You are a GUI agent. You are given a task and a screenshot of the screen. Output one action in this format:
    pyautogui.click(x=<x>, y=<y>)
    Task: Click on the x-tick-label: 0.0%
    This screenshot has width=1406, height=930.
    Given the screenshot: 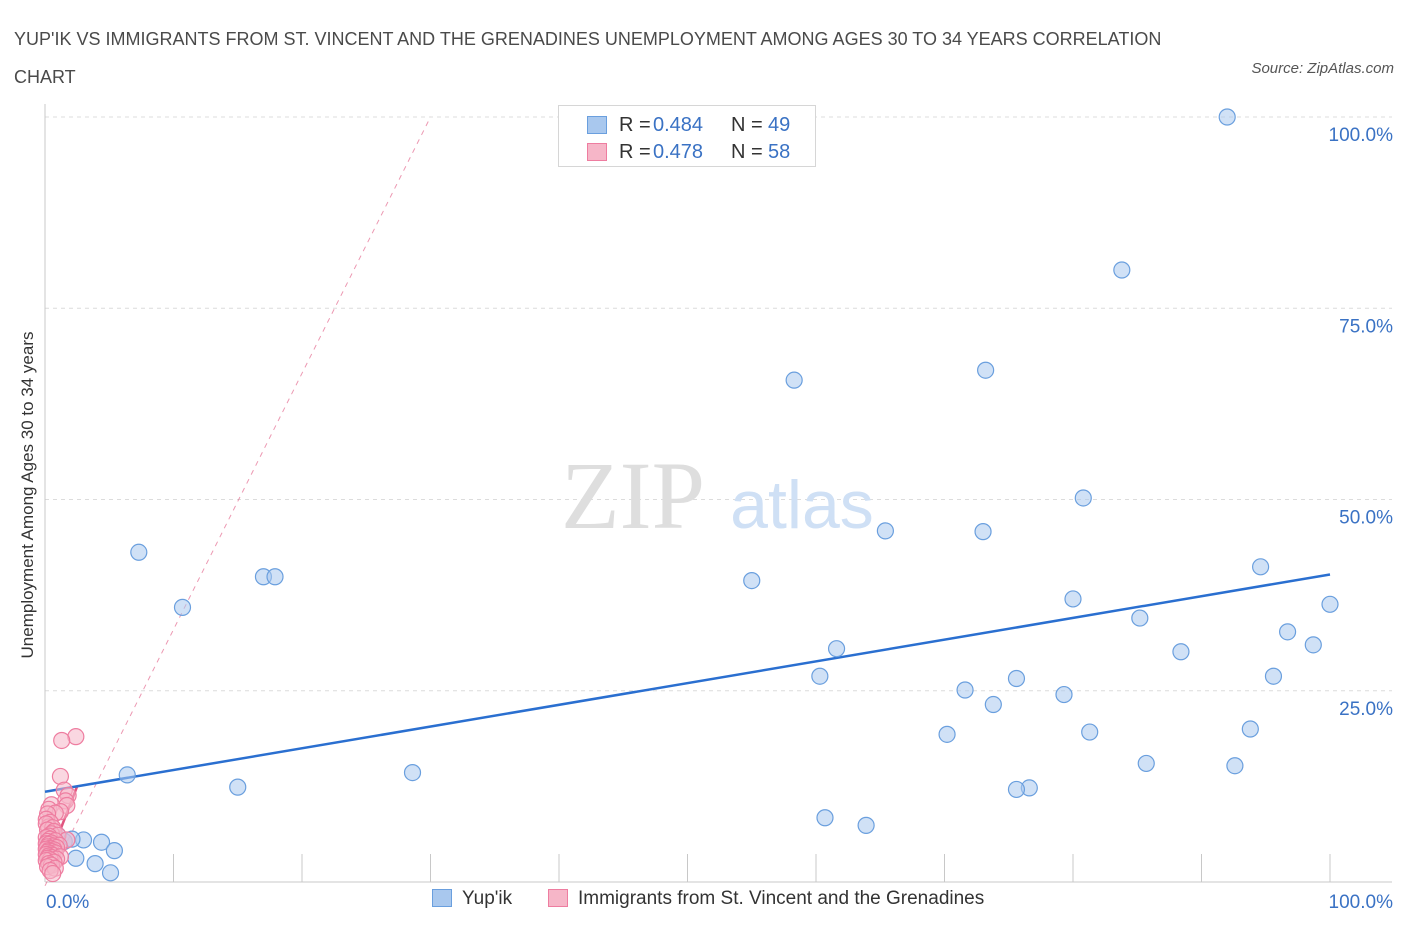 What is the action you would take?
    pyautogui.click(x=67, y=902)
    